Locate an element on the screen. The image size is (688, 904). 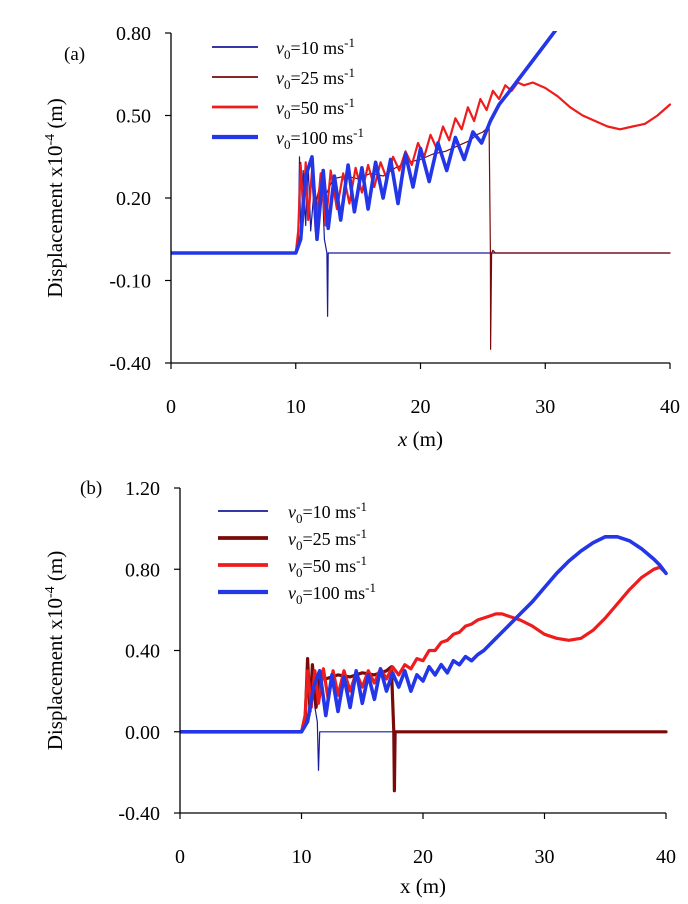
y-tick-label: 0.40 is located at coordinates (142, 652).